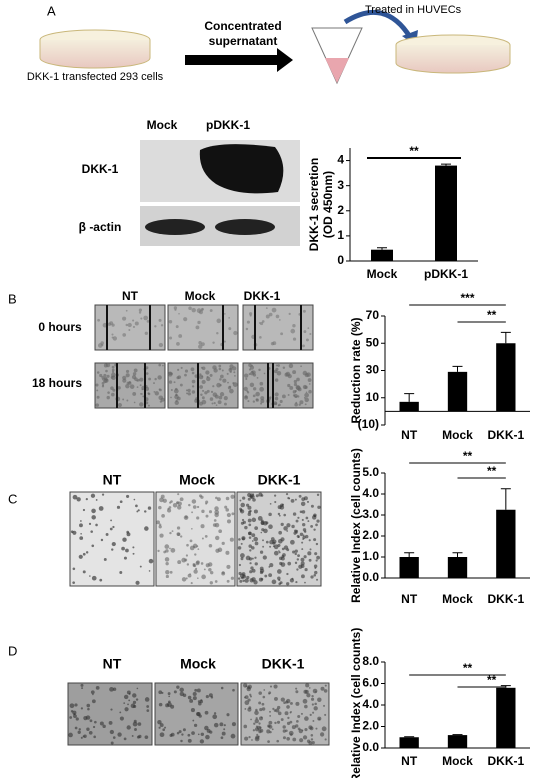  Describe the element at coordinates (197, 480) in the screenshot. I see `column-label: Mock` at that location.